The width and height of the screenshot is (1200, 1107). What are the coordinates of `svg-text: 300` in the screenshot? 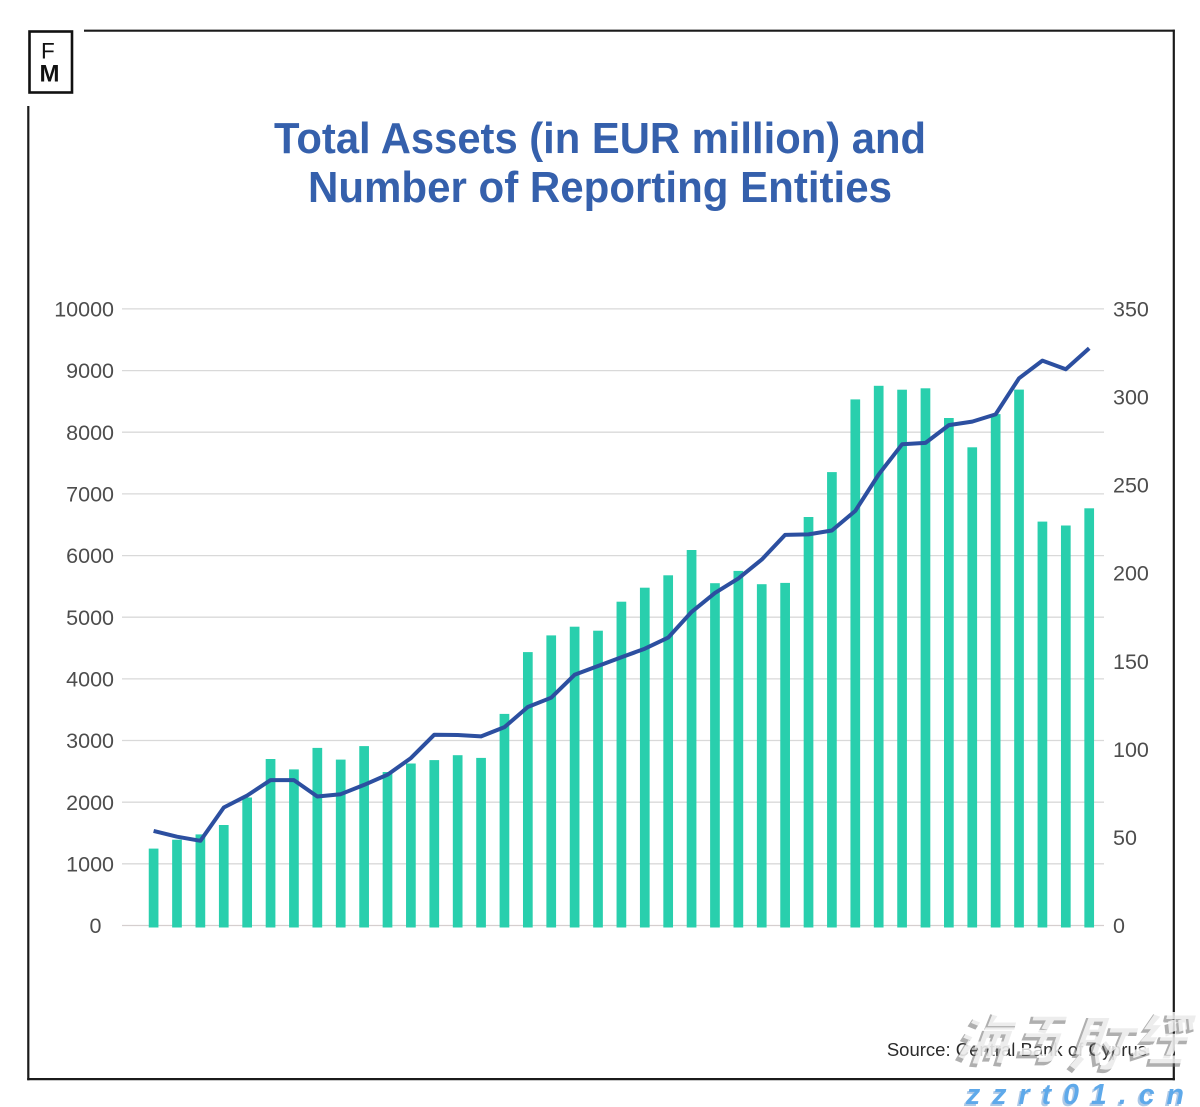 It's located at (1131, 398).